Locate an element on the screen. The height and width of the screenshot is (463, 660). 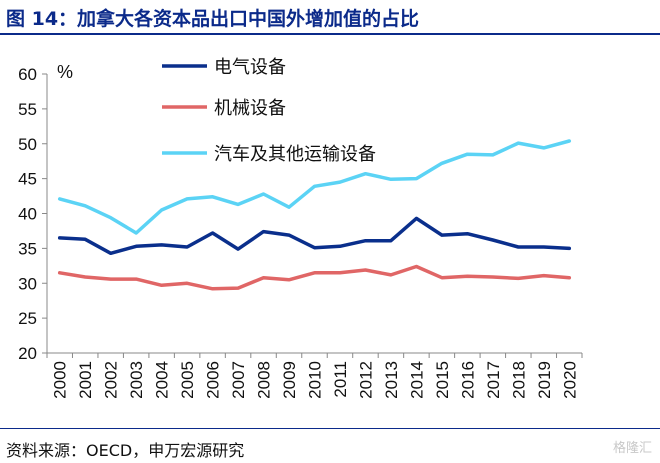
legend-label-3: 汽车及其他运输设备 is located at coordinates (295, 154).